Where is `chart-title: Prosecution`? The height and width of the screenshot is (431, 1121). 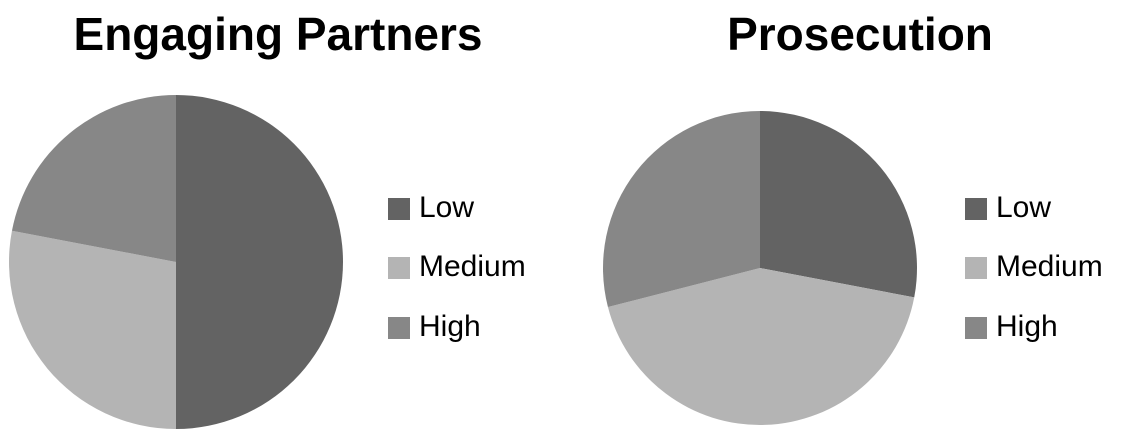
chart-title: Prosecution is located at coordinates (860, 34).